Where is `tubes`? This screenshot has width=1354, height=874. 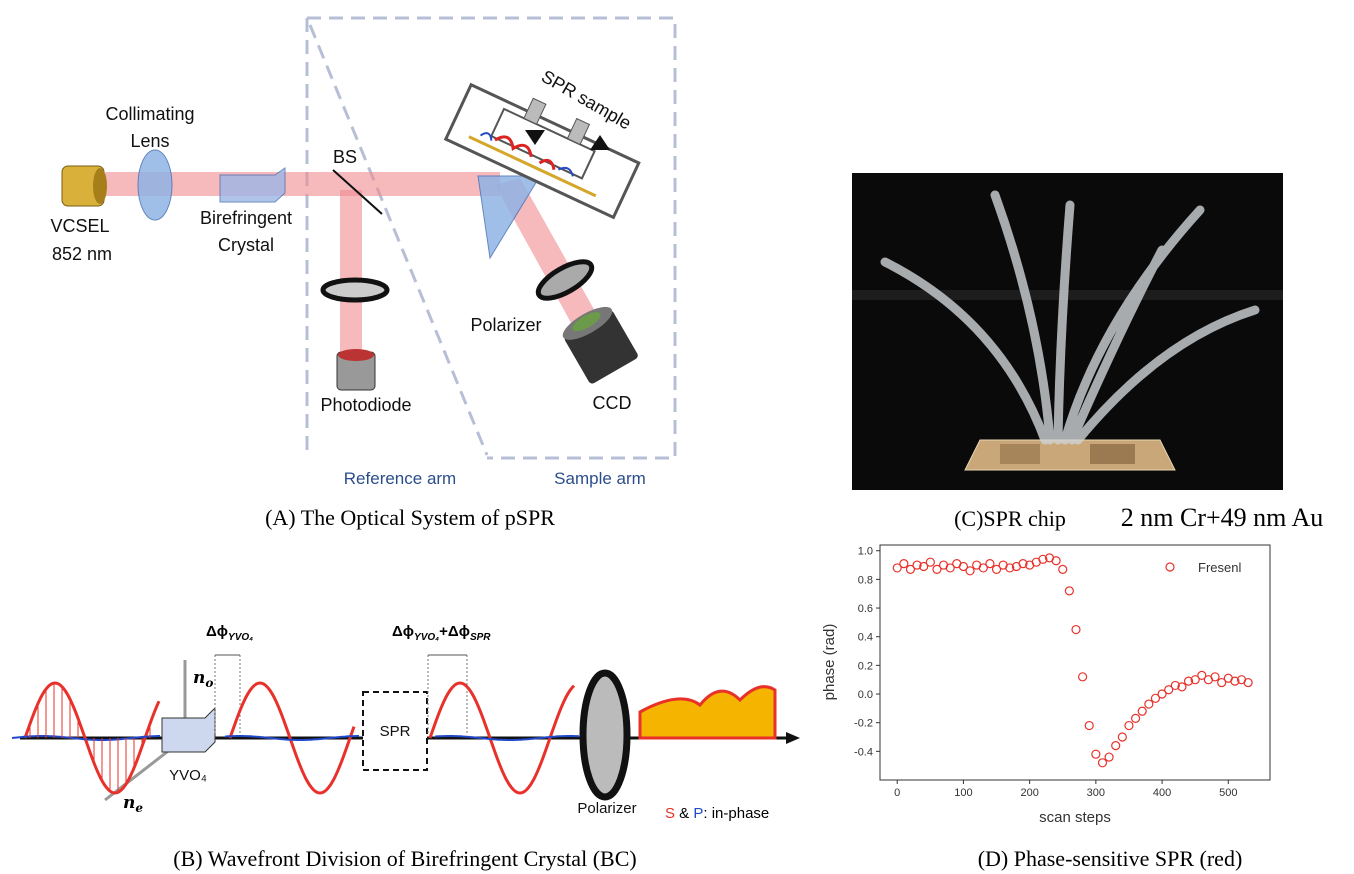 tubes is located at coordinates (1070, 317).